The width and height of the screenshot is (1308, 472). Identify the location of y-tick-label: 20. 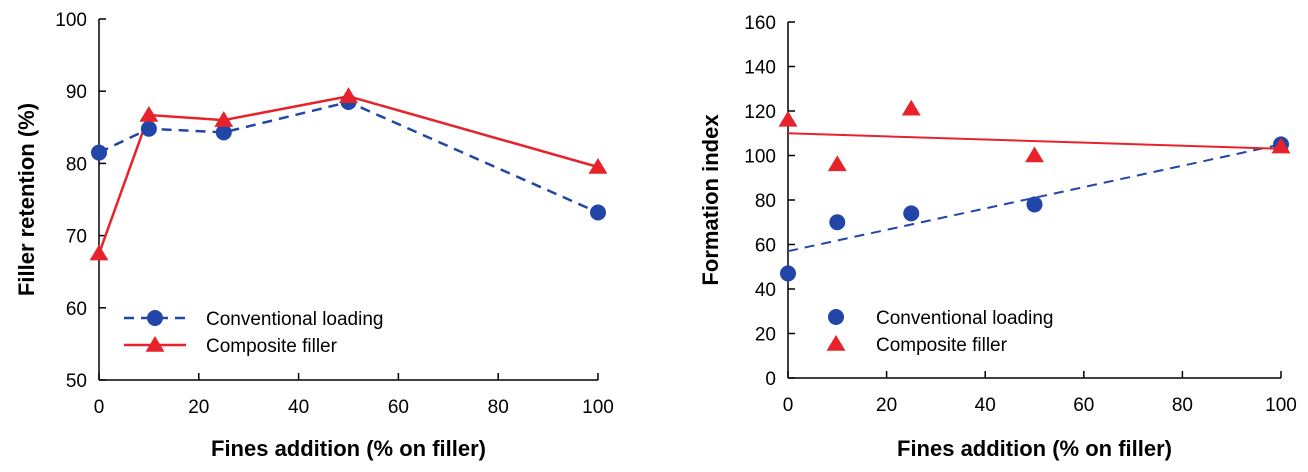
(765, 335).